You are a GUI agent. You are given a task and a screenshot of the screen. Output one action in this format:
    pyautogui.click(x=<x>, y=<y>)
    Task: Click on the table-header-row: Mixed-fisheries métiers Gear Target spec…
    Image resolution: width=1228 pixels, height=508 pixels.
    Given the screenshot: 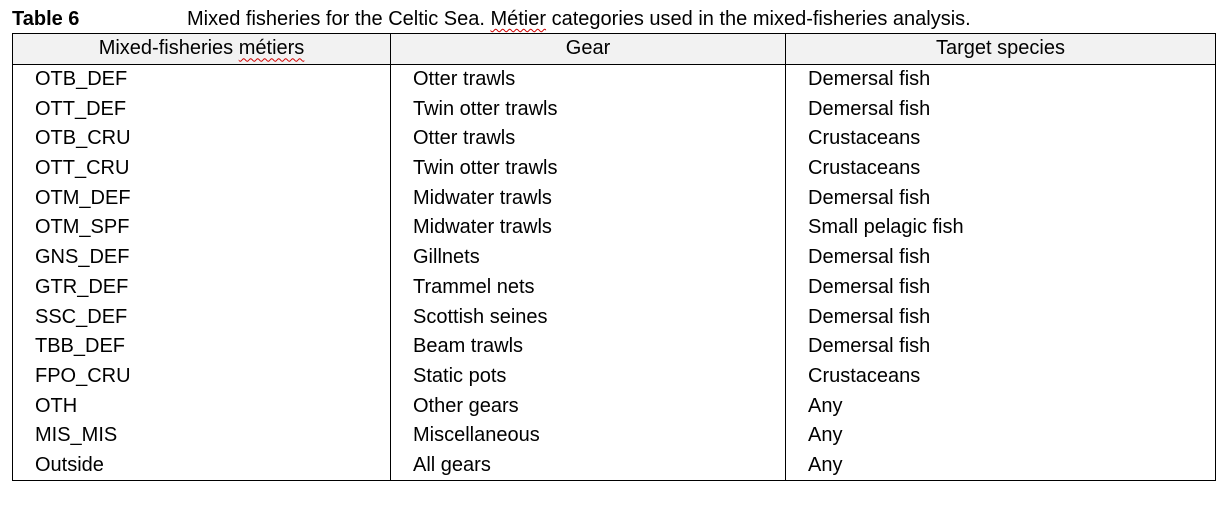 What is the action you would take?
    pyautogui.click(x=614, y=49)
    